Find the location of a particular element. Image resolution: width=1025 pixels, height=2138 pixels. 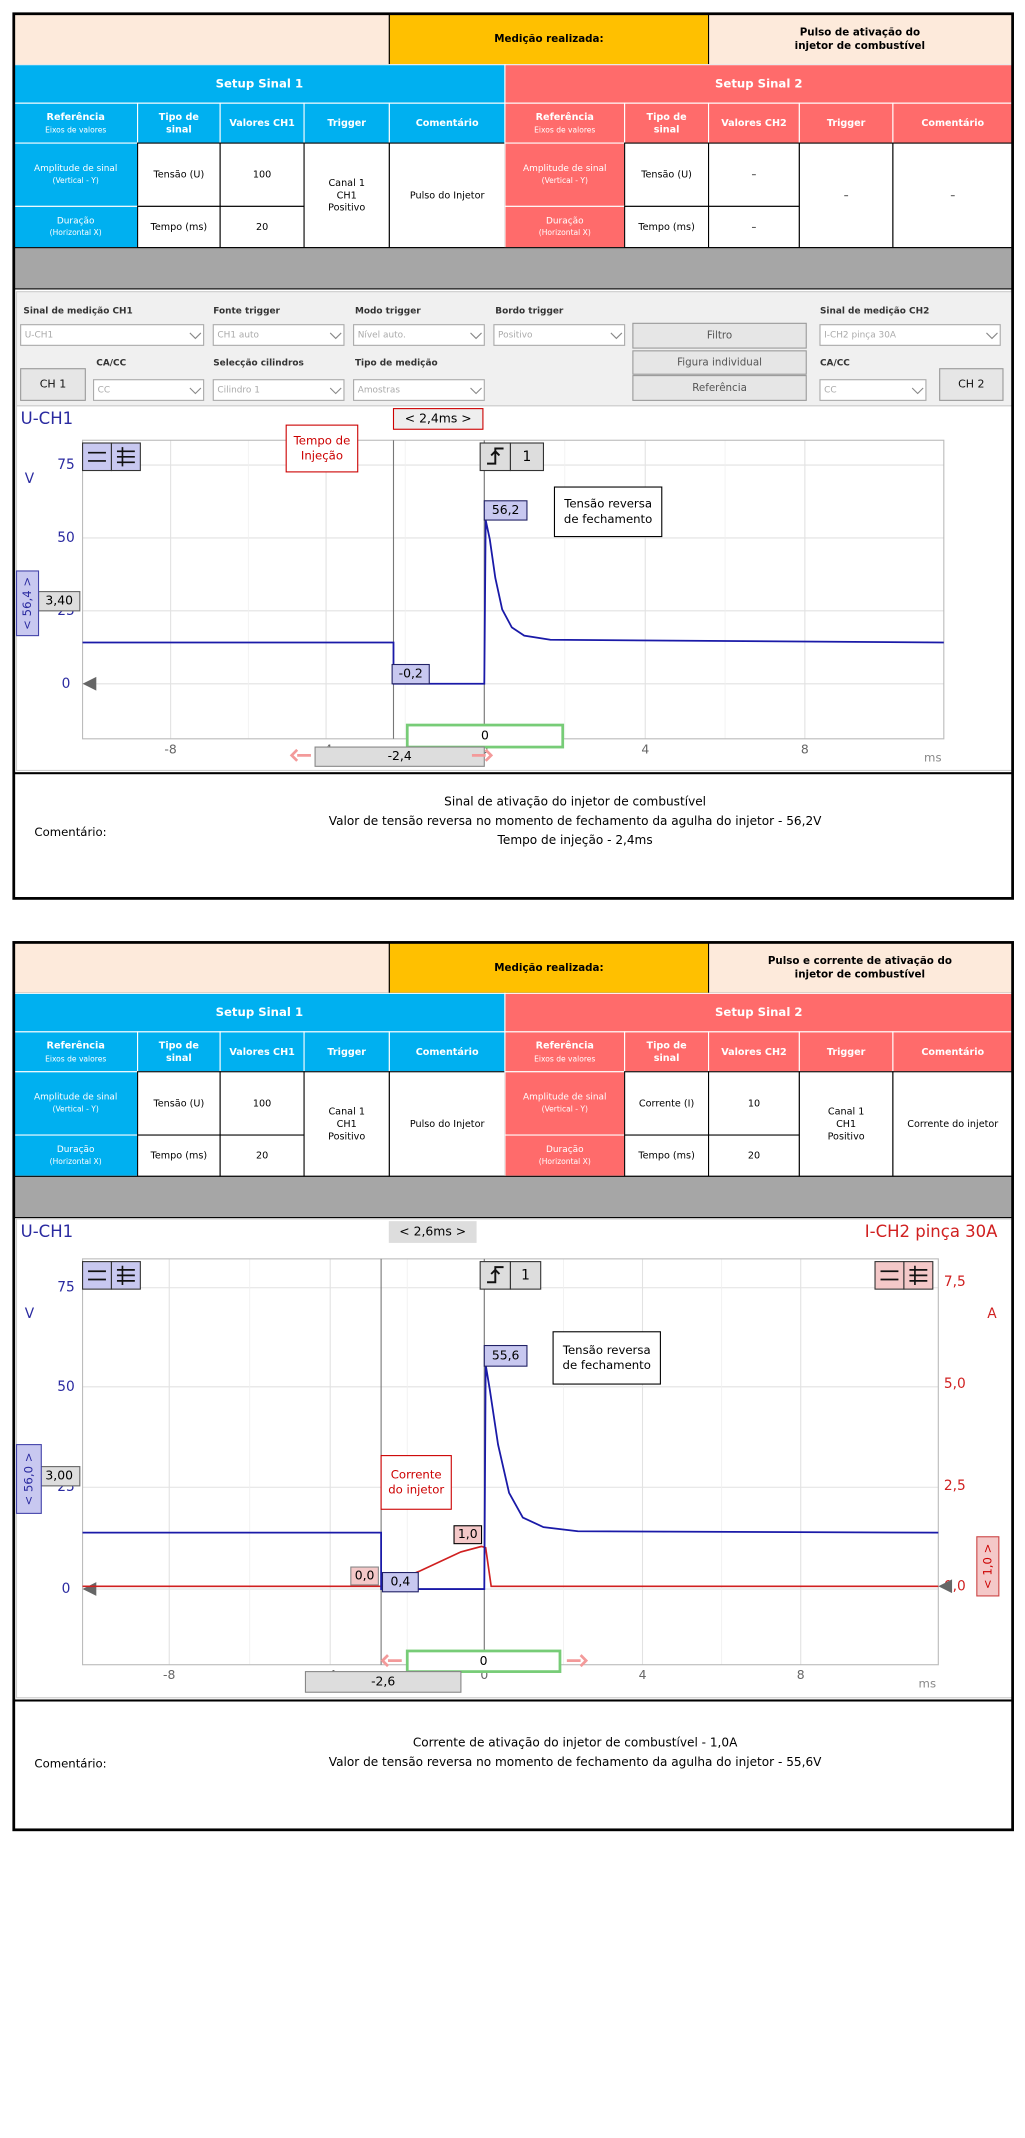

button-label: Referência is located at coordinates (719, 388).